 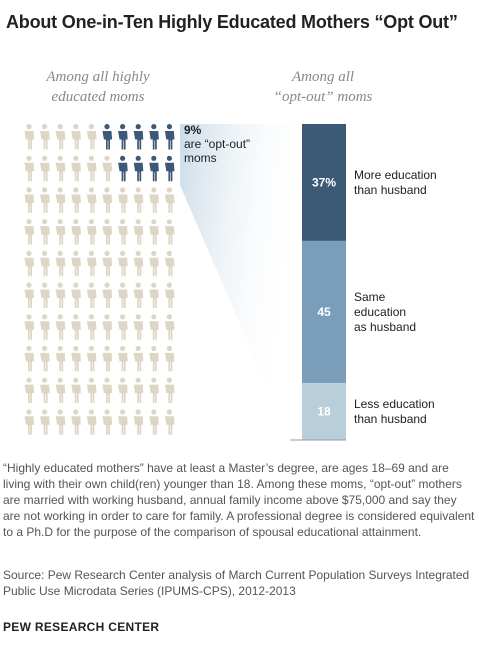 What do you see at coordinates (98, 77) in the screenshot?
I see `pictograph-heading-line: Among all highly` at bounding box center [98, 77].